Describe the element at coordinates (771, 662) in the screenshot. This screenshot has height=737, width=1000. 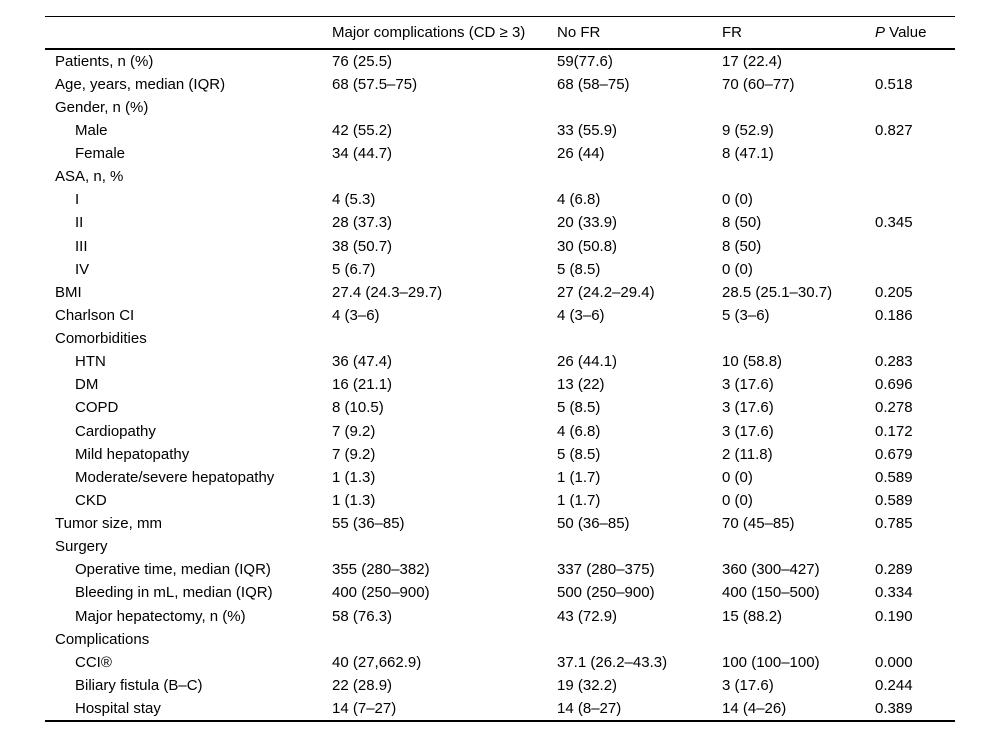
I see `value-fr: 100 (100–100)` at that location.